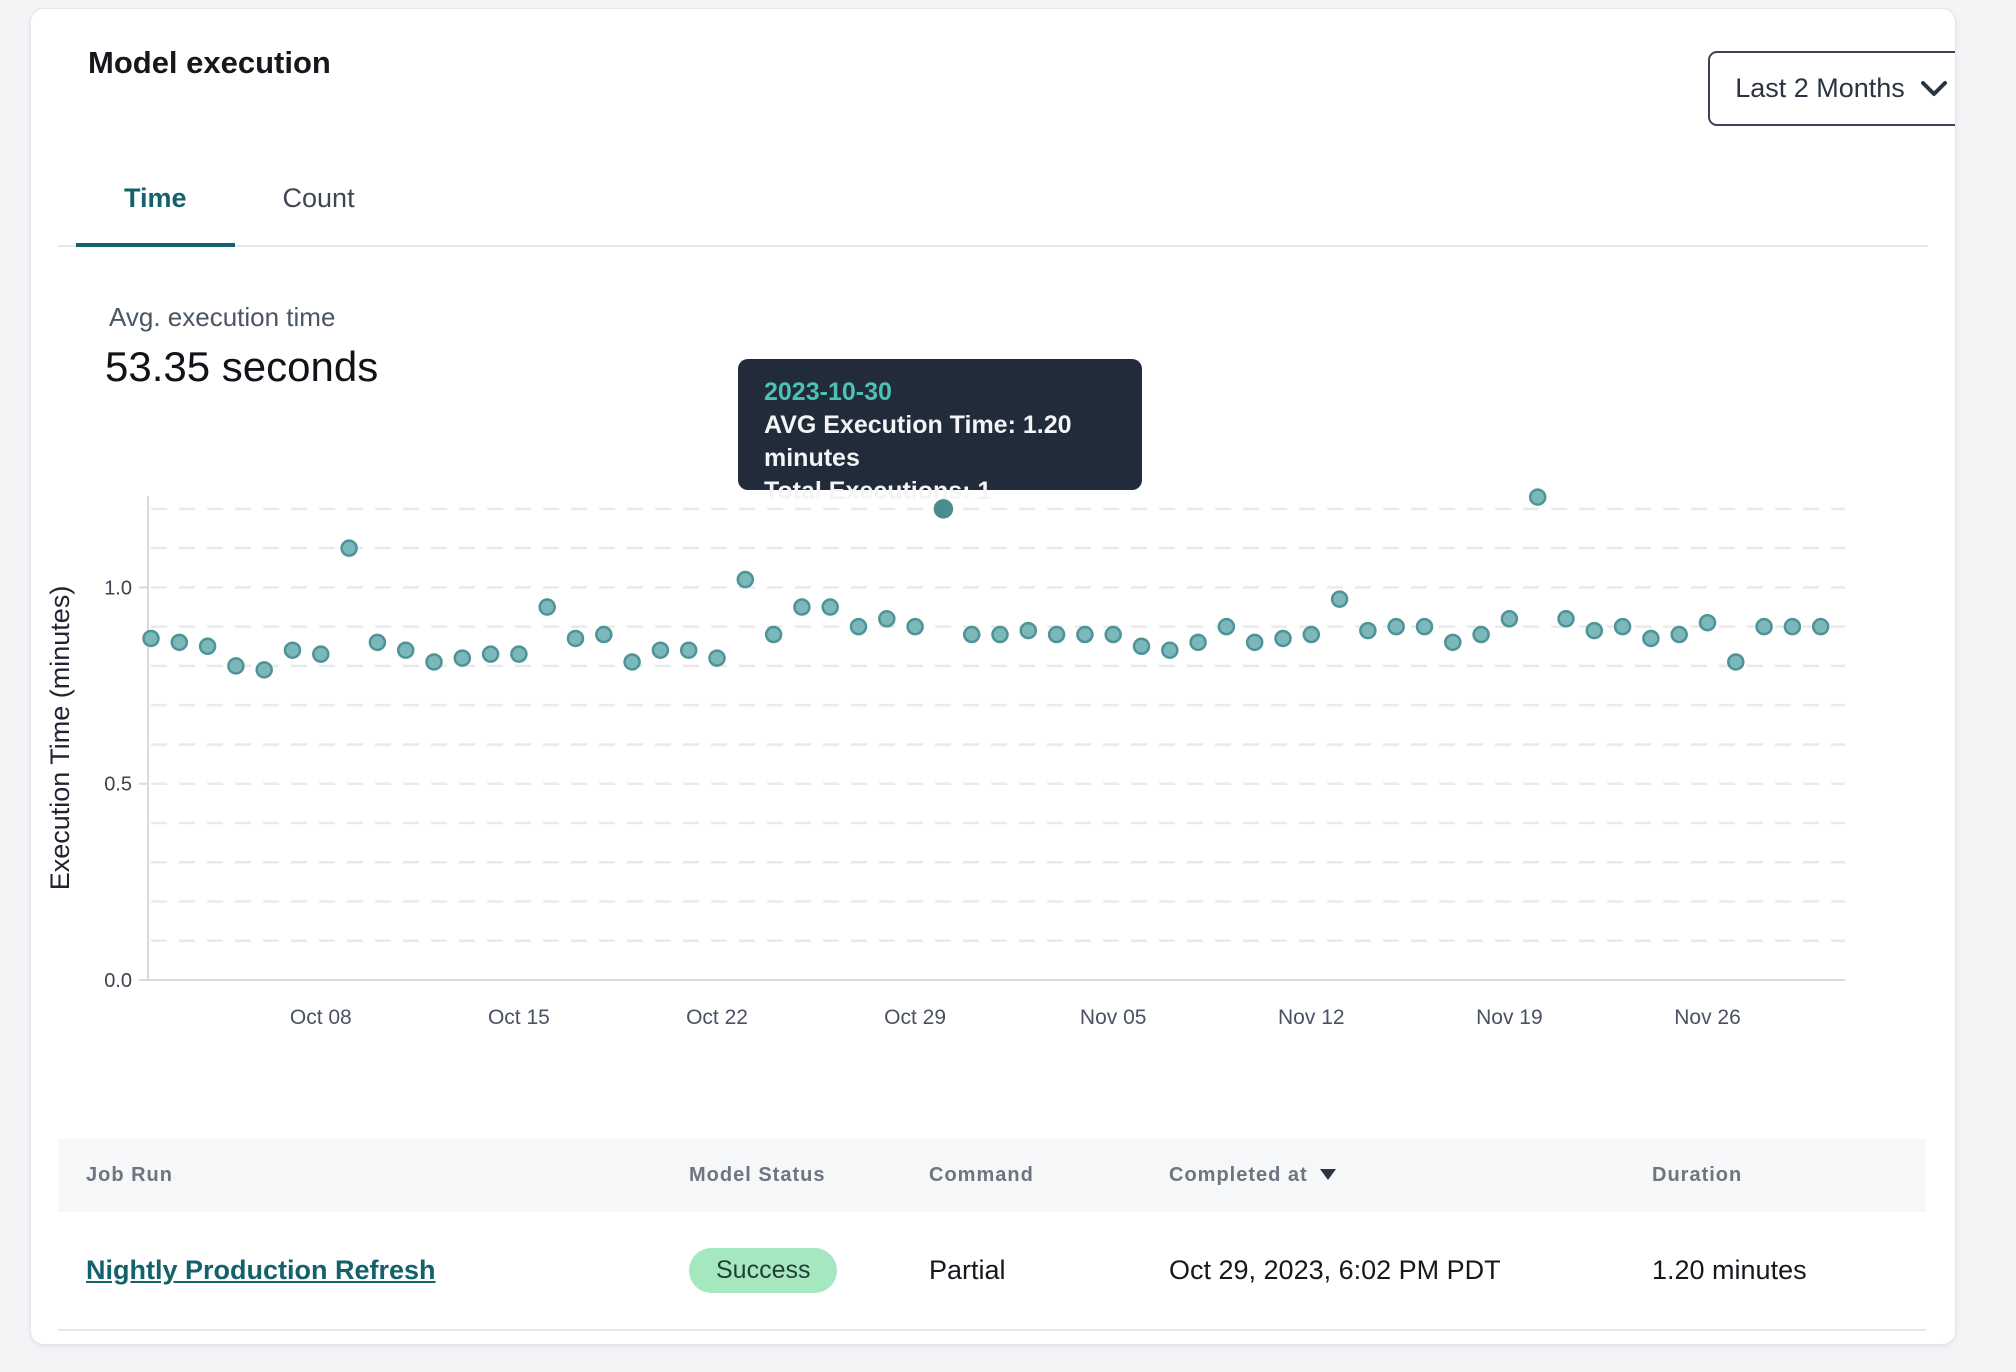  I want to click on chart-tabs: Time Count, so click(993, 203).